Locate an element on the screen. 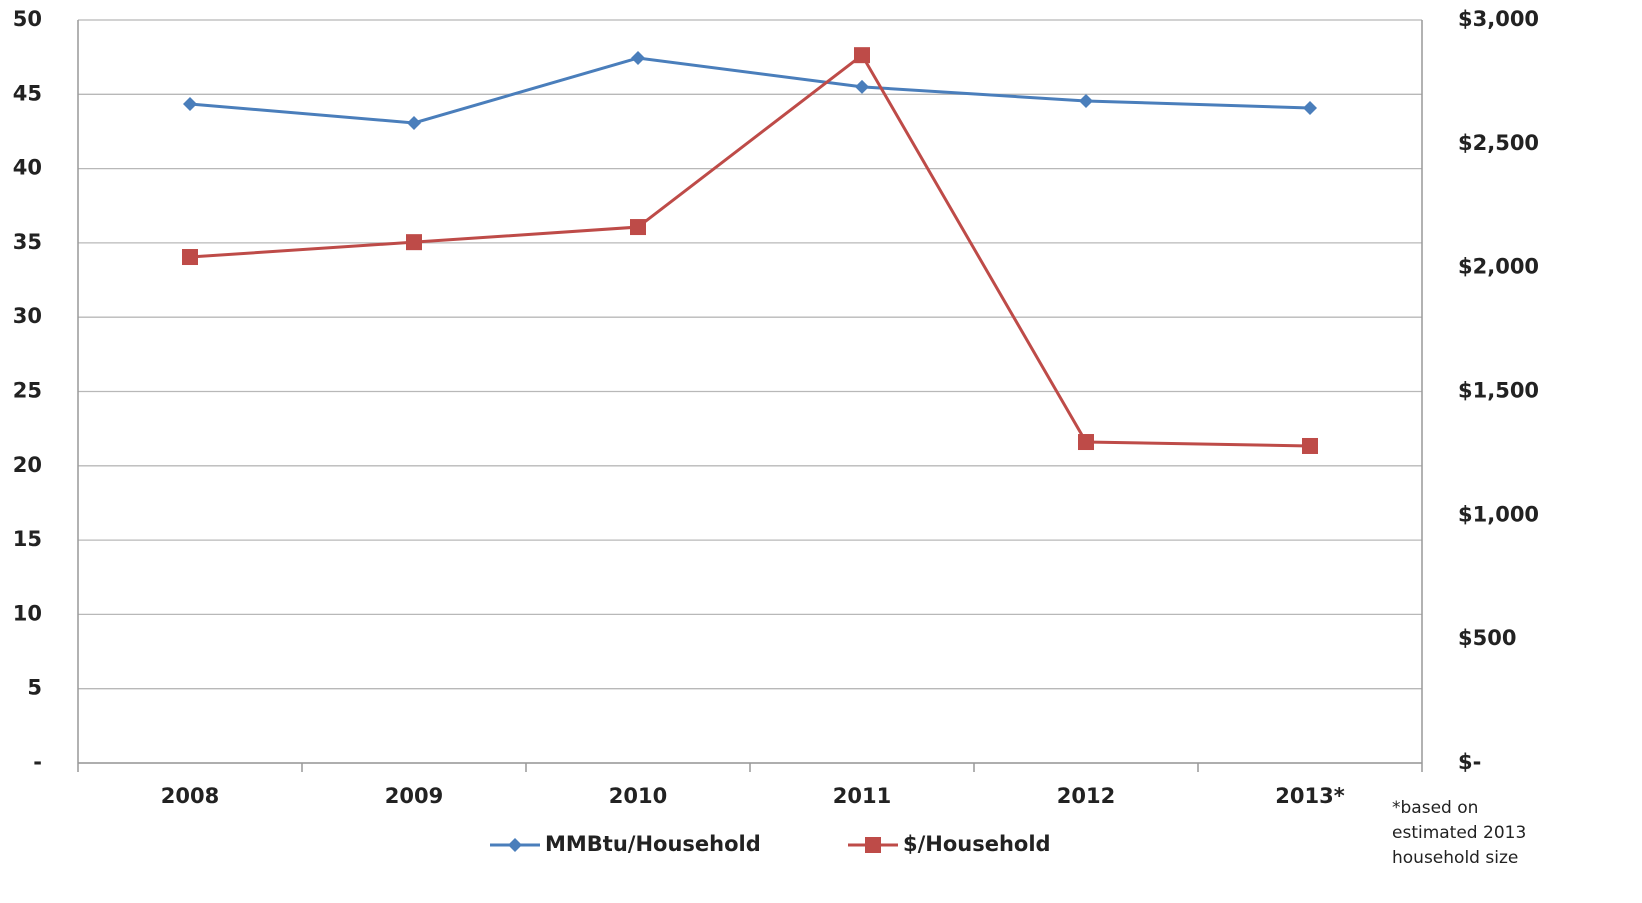  y-tick-label: 45 is located at coordinates (27, 93).